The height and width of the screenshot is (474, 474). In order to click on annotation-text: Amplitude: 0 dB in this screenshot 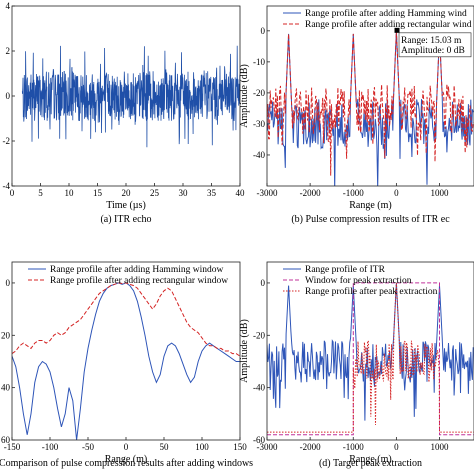, I will do `click(433, 51)`.